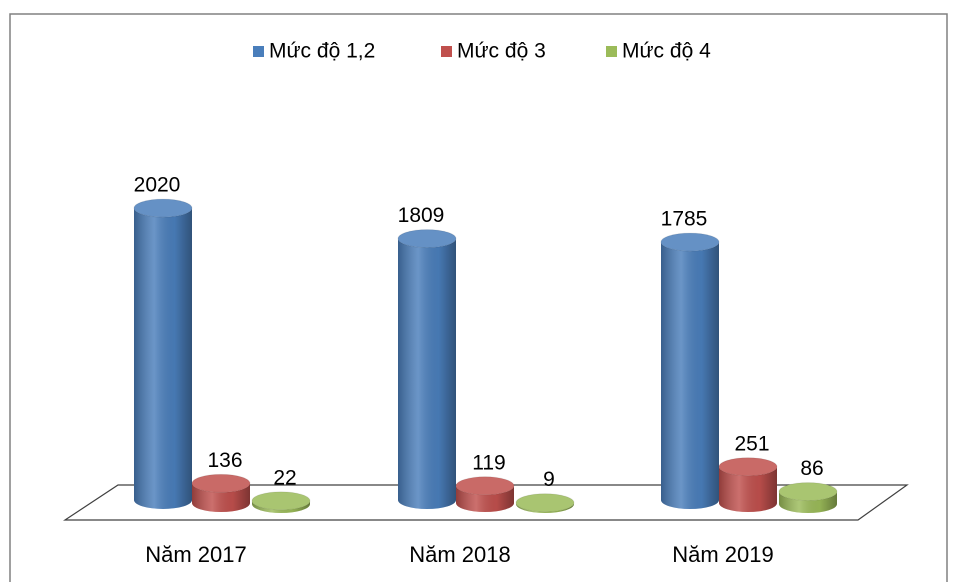  What do you see at coordinates (157, 185) in the screenshot?
I see `data-label: 2020` at bounding box center [157, 185].